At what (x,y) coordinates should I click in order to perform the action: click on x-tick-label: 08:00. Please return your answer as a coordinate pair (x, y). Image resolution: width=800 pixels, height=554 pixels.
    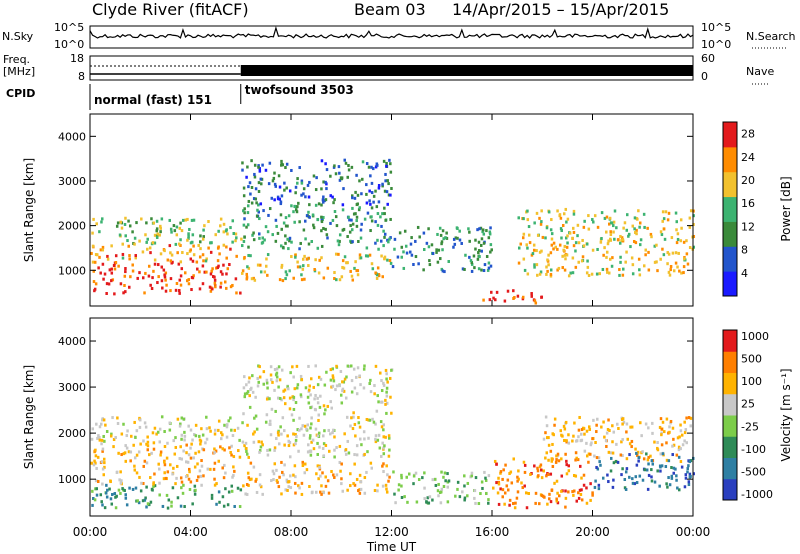
    Looking at the image, I should click on (291, 532).